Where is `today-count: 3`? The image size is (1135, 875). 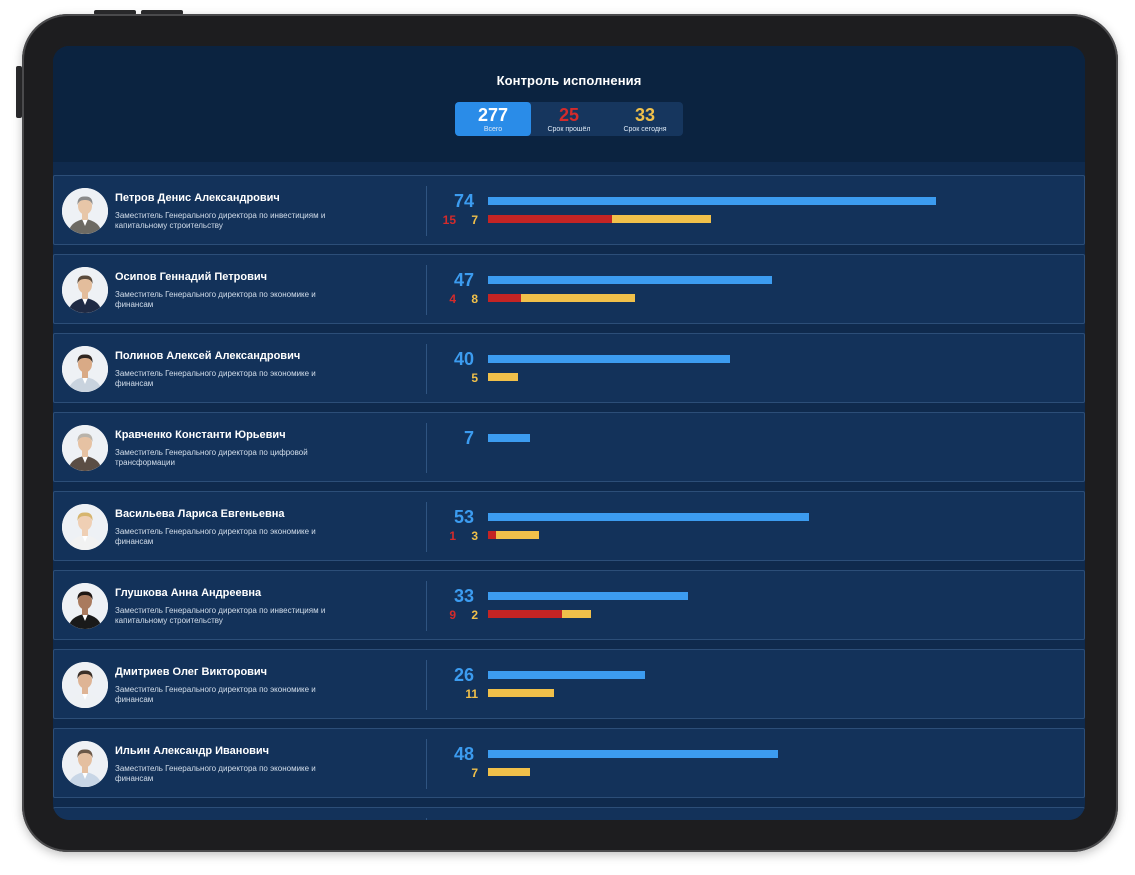
today-count: 3 is located at coordinates (474, 536).